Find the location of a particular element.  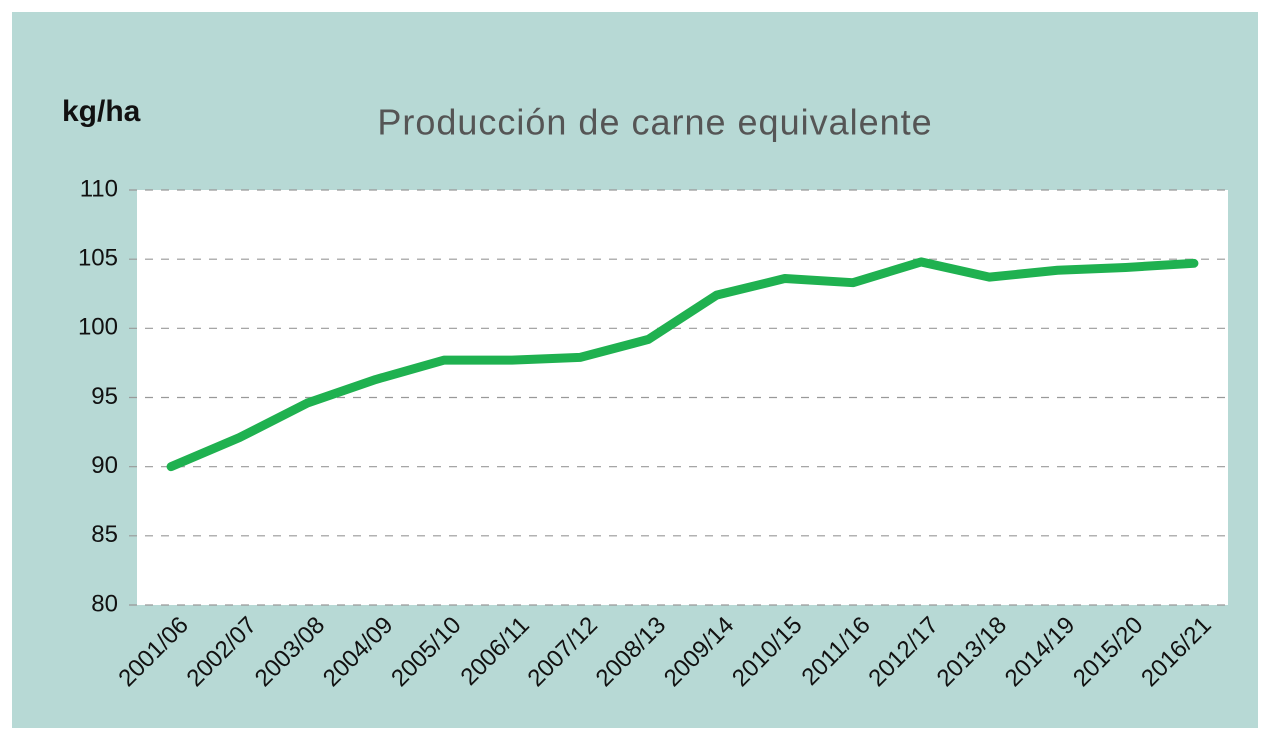

y-tick-label: 100 is located at coordinates (98, 327).